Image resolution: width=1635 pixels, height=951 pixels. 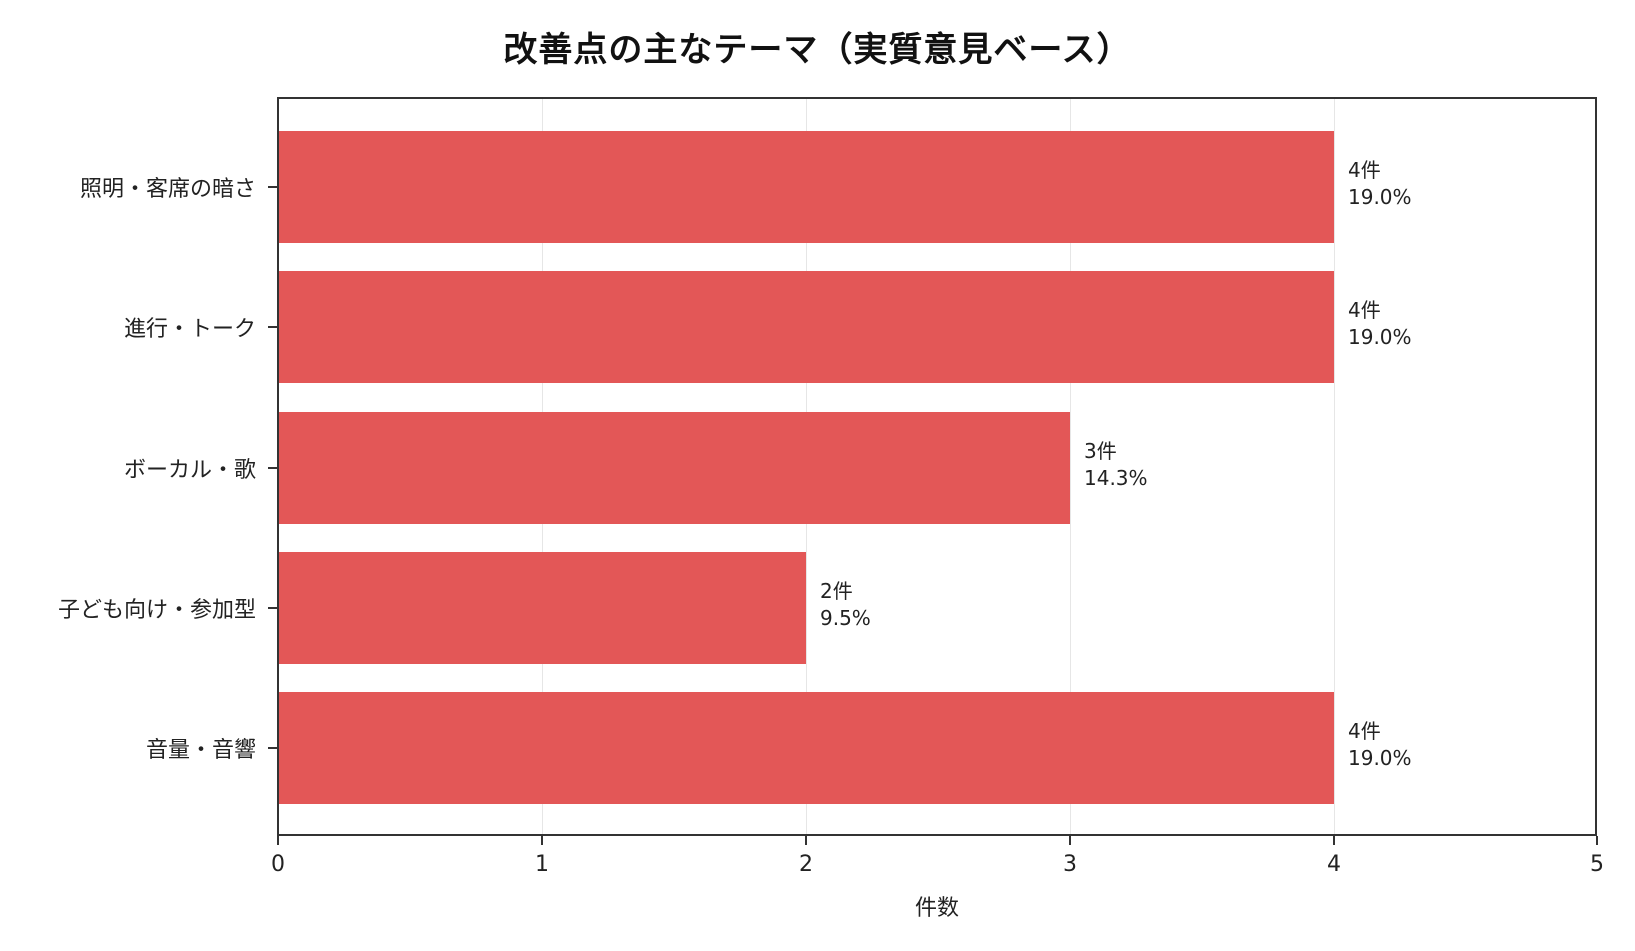 What do you see at coordinates (1070, 864) in the screenshot?
I see `x-tick-label: 3` at bounding box center [1070, 864].